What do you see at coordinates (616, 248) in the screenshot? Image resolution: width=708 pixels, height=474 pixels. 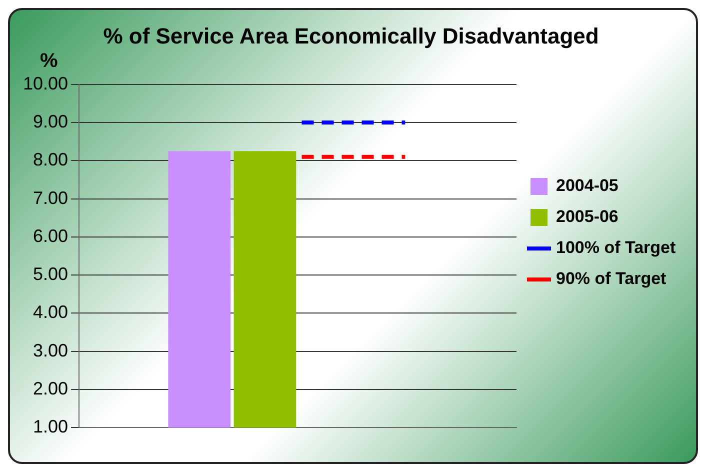 I see `legend-label: 100% of Target` at bounding box center [616, 248].